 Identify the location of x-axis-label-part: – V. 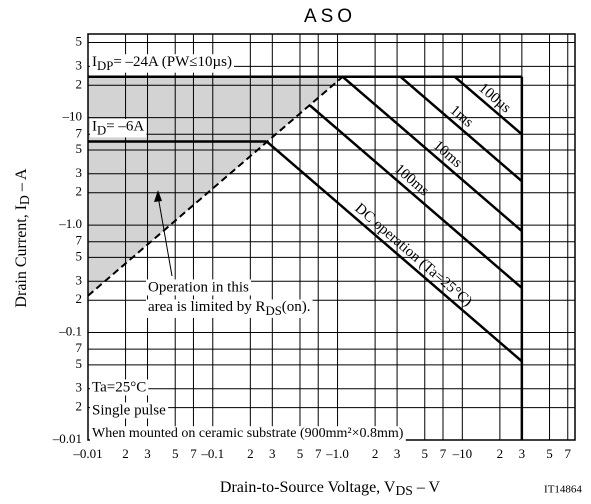
(427, 487).